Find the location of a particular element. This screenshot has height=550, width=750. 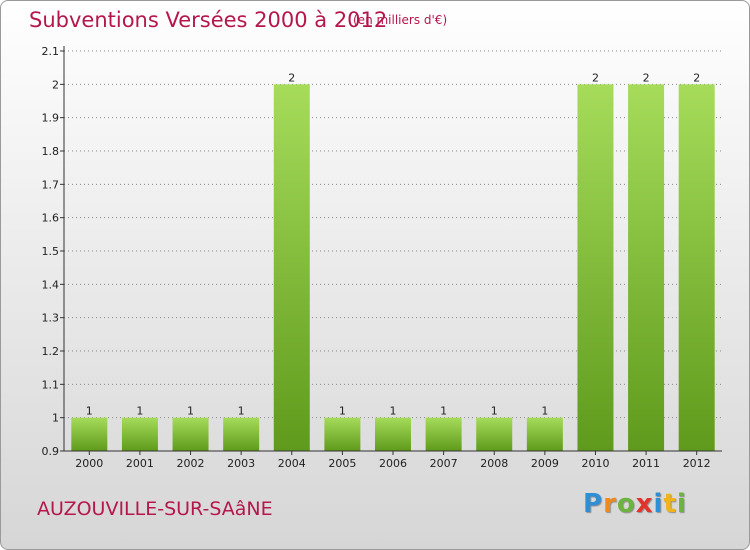

x-tick-label: 2006 is located at coordinates (393, 463).